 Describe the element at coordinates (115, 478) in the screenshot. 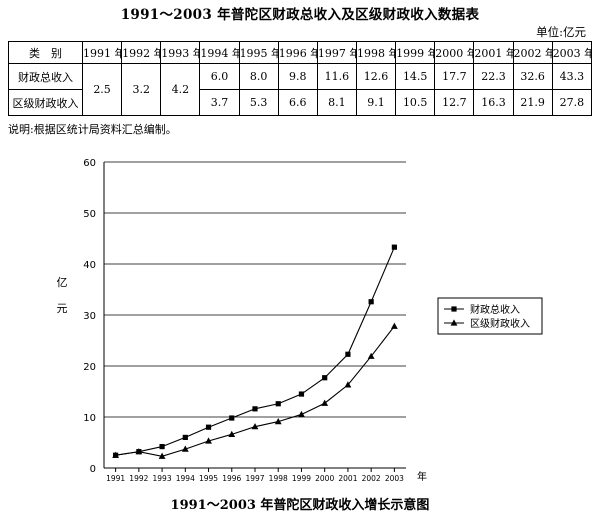

I see `x-tick-label: 1991` at that location.